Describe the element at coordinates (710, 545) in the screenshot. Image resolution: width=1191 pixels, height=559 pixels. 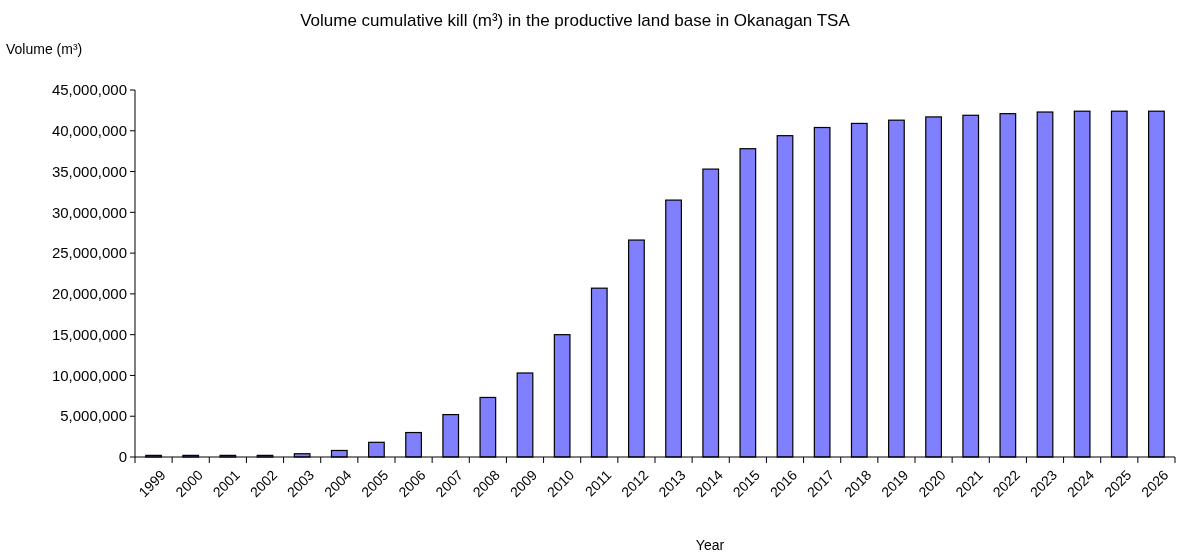
I see `x-axis-title: Year` at that location.